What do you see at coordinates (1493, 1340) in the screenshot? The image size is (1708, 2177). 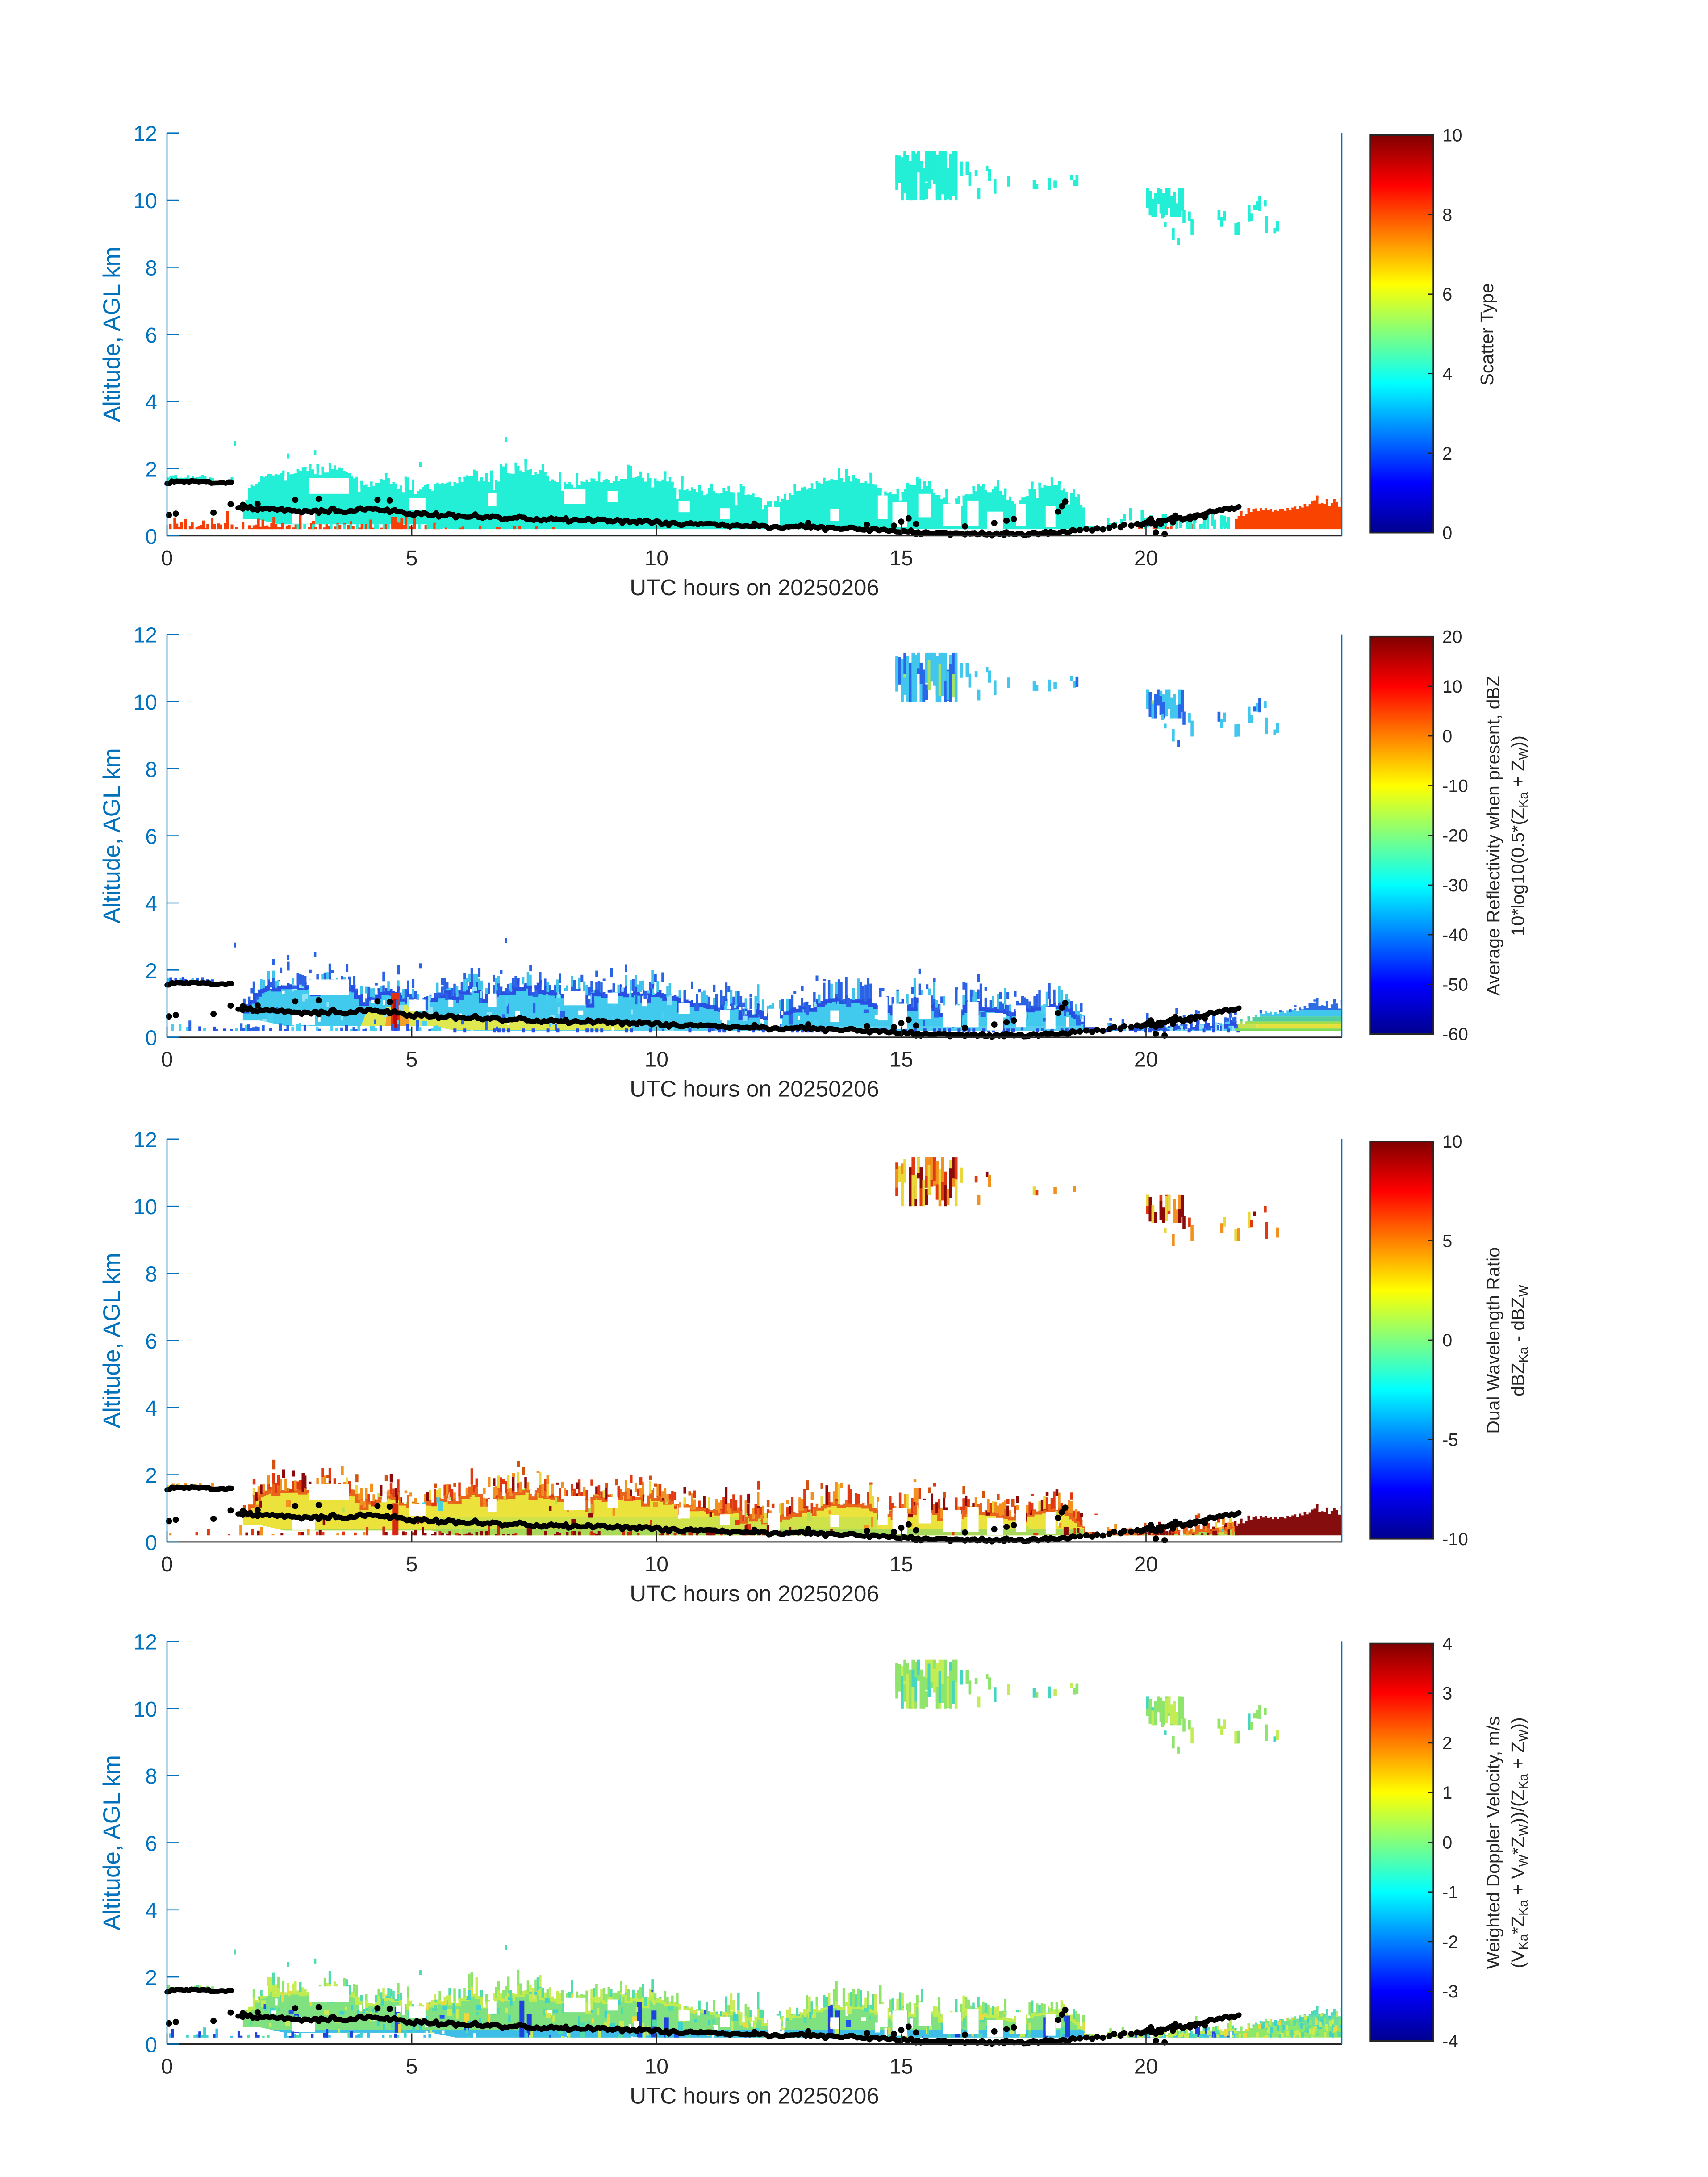 I see `svg-text: Dual Wavelength Ratio` at bounding box center [1493, 1340].